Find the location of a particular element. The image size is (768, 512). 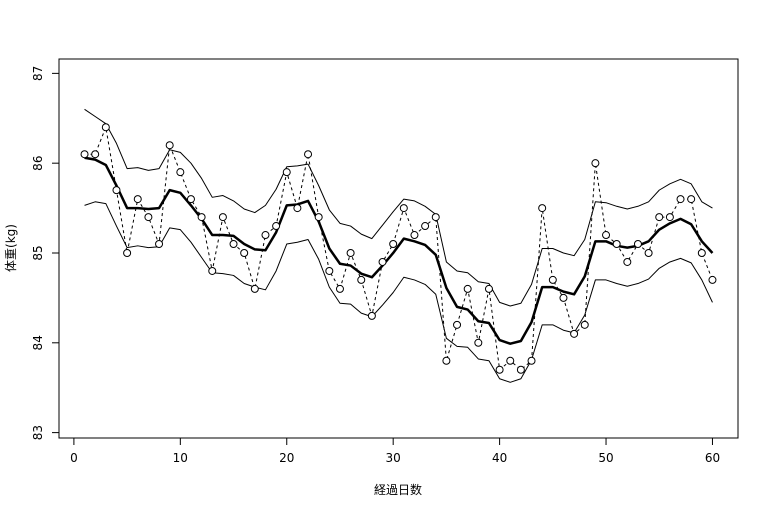

x-tick-label: 30 is located at coordinates (393, 458).